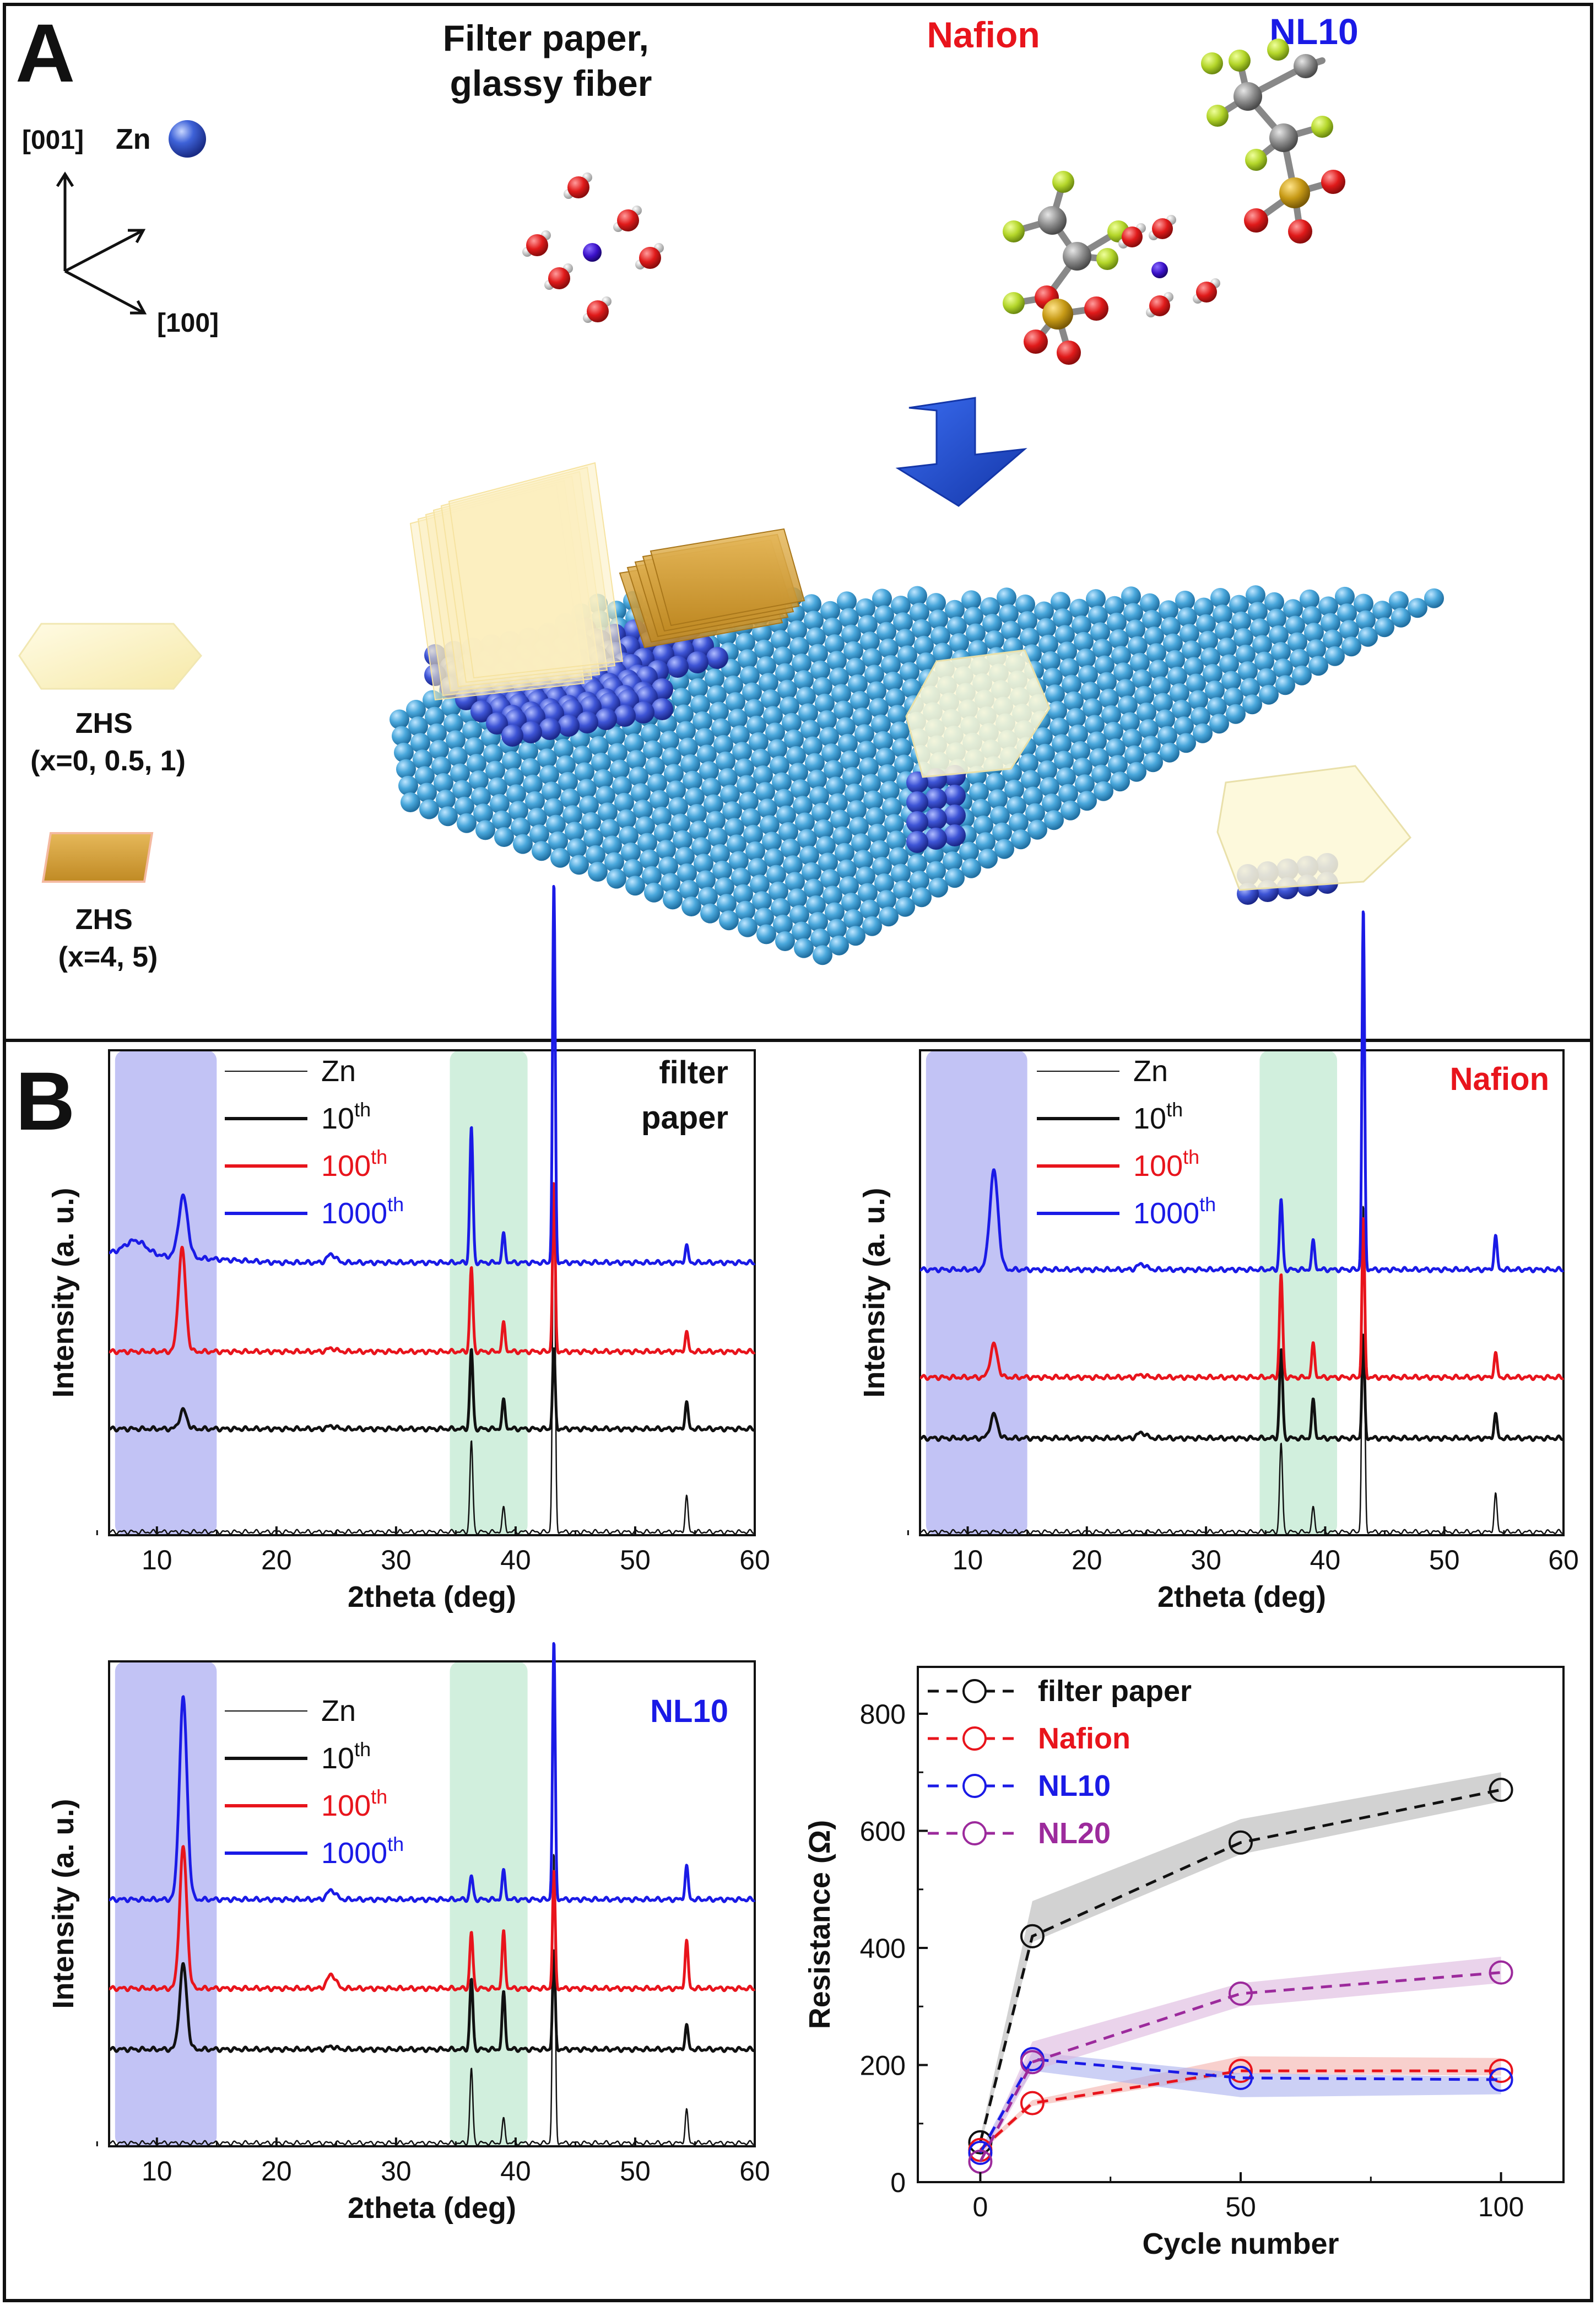 This screenshot has height=2305, width=1596. Describe the element at coordinates (684, 1118) in the screenshot. I see `chart-title: paper` at that location.